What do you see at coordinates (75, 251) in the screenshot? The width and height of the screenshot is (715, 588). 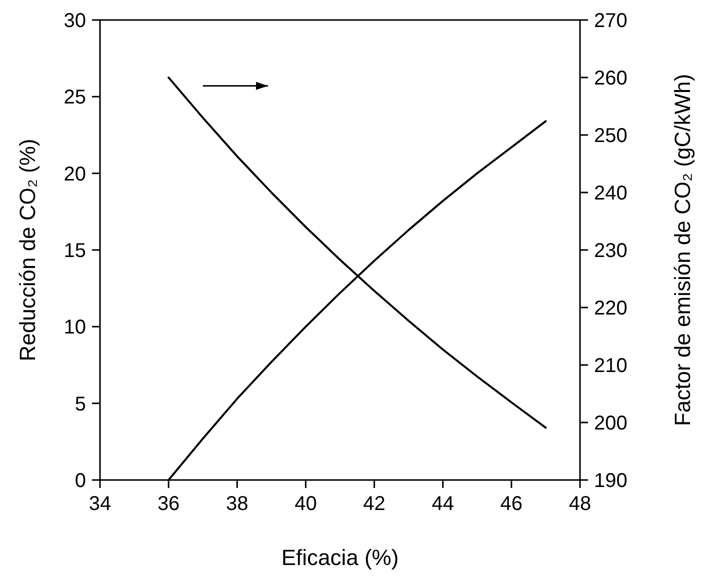 I see `y-tick-label: 15` at bounding box center [75, 251].